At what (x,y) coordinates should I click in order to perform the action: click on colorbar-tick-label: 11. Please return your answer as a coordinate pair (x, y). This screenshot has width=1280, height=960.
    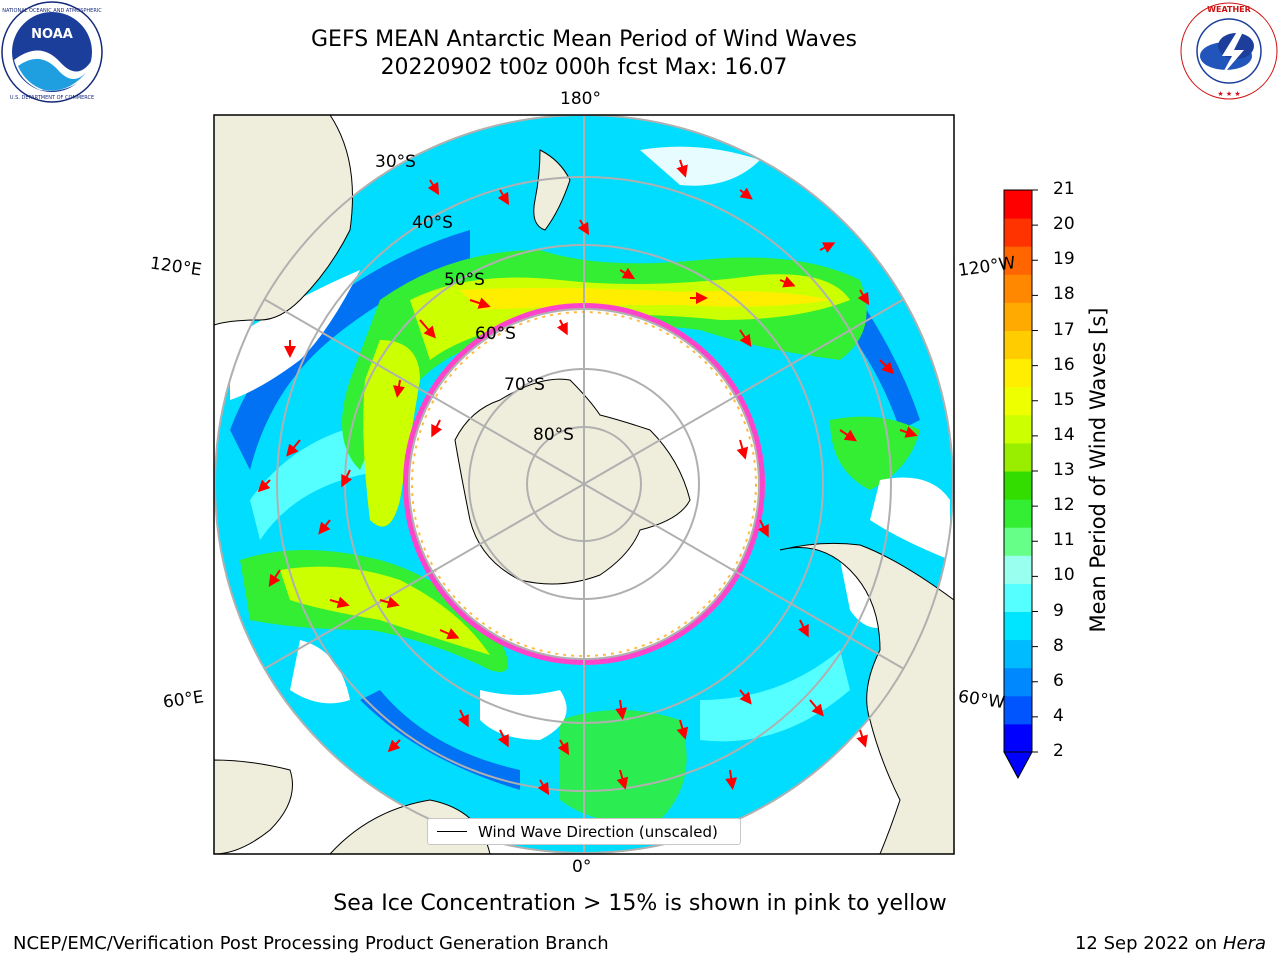
    Looking at the image, I should click on (1064, 540).